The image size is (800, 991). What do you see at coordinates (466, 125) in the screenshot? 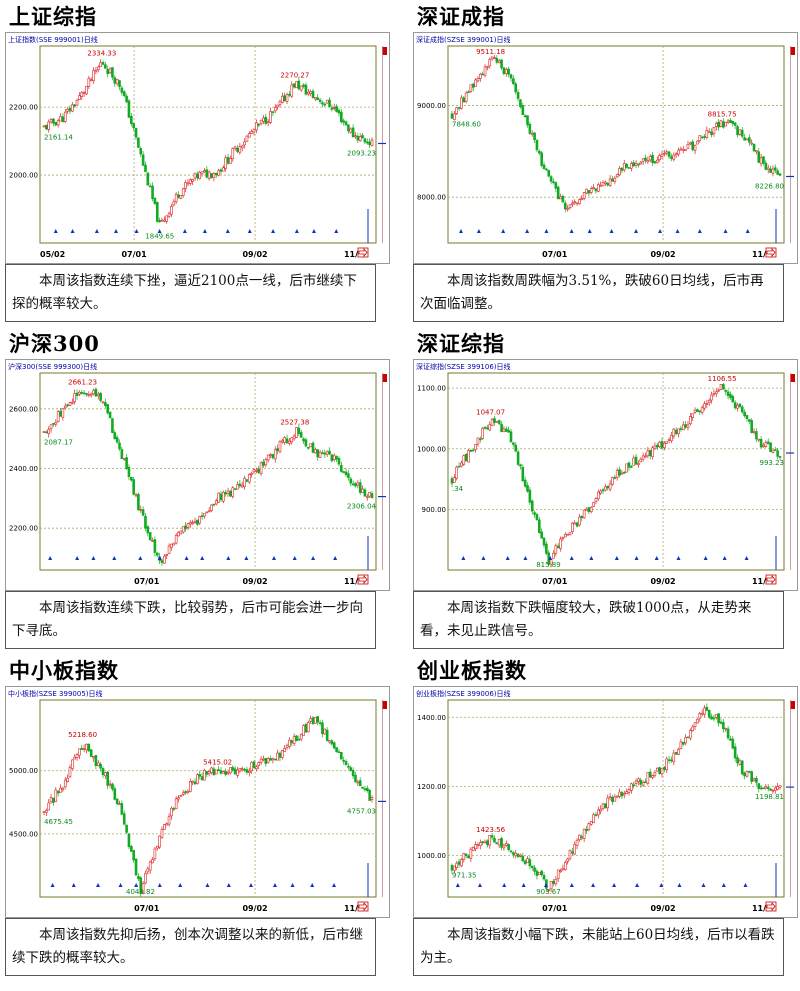
I see `low-annotation: 7848.60` at bounding box center [466, 125].